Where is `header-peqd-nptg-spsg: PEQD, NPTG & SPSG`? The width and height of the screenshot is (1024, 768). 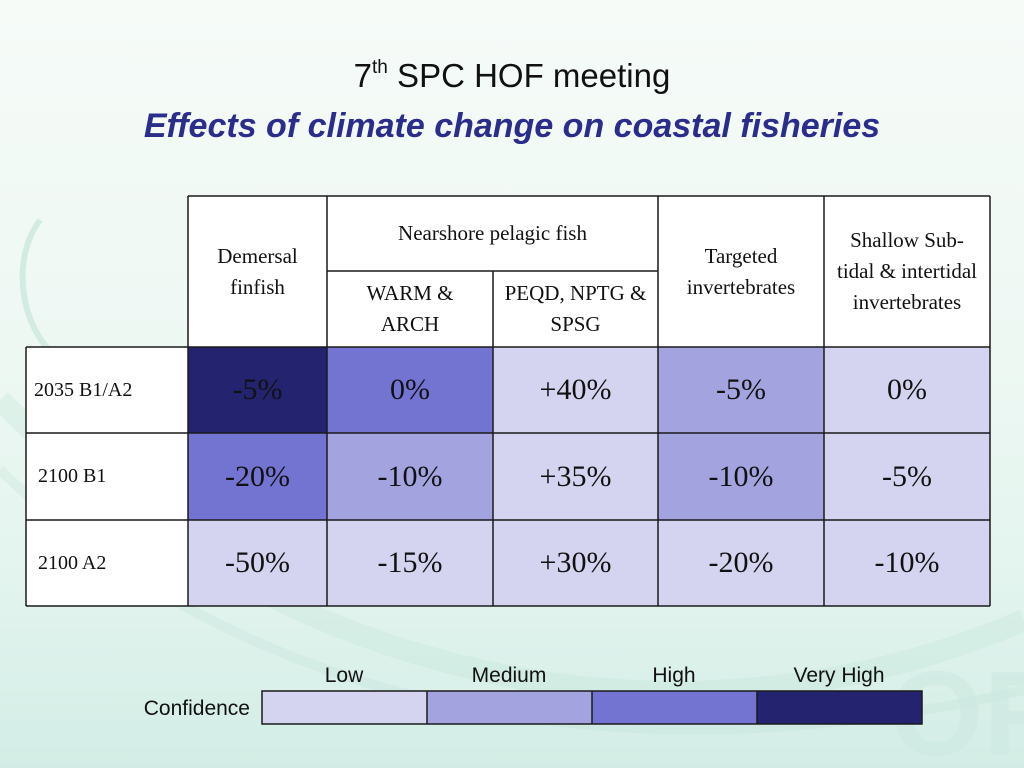
header-peqd-nptg-spsg: PEQD, NPTG & SPSG is located at coordinates (575, 309).